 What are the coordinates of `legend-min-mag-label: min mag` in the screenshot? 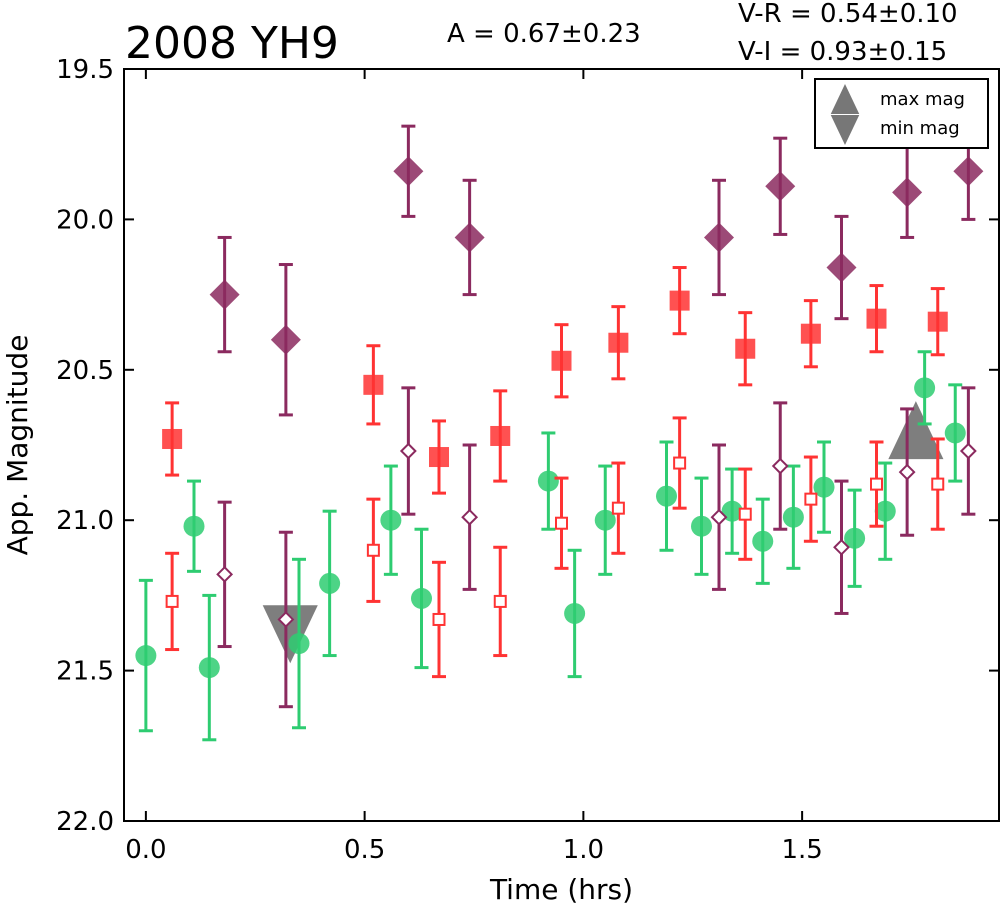 It's located at (920, 128).